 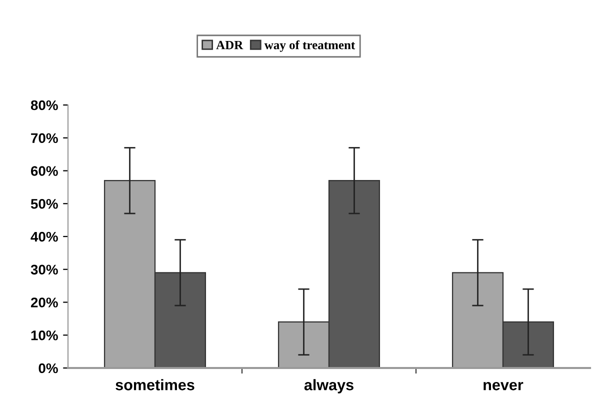 I want to click on legend-label: ADR, so click(x=230, y=45).